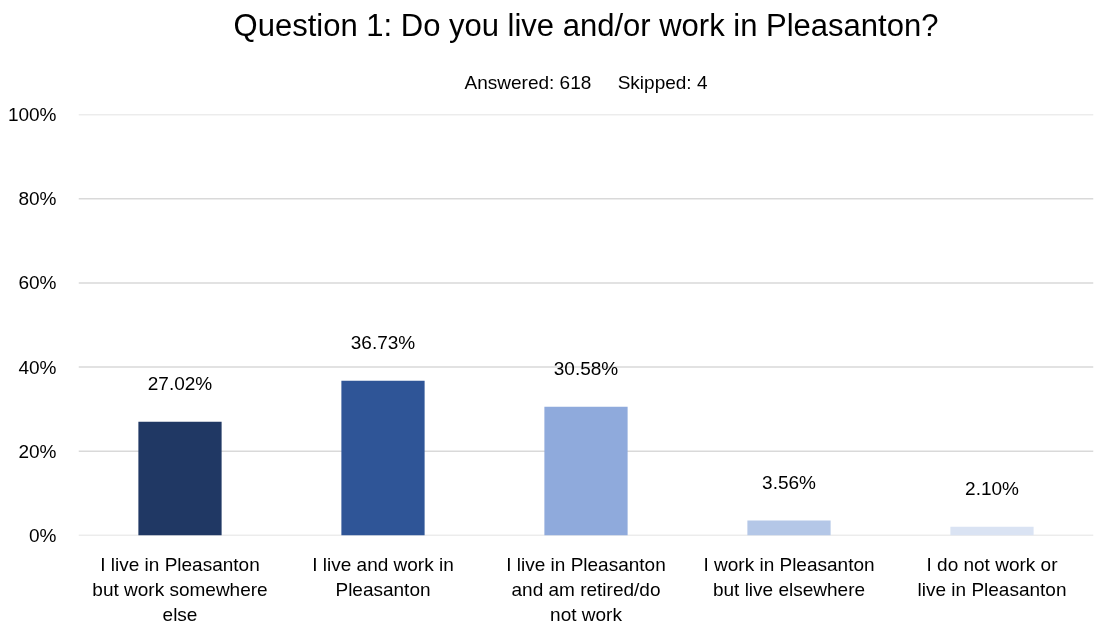  What do you see at coordinates (37, 367) in the screenshot?
I see `y-tick-label: 40%` at bounding box center [37, 367].